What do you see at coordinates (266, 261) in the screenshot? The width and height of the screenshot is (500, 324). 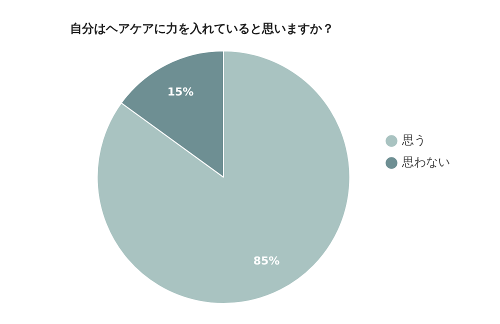 I see `data-label: 85%` at bounding box center [266, 261].